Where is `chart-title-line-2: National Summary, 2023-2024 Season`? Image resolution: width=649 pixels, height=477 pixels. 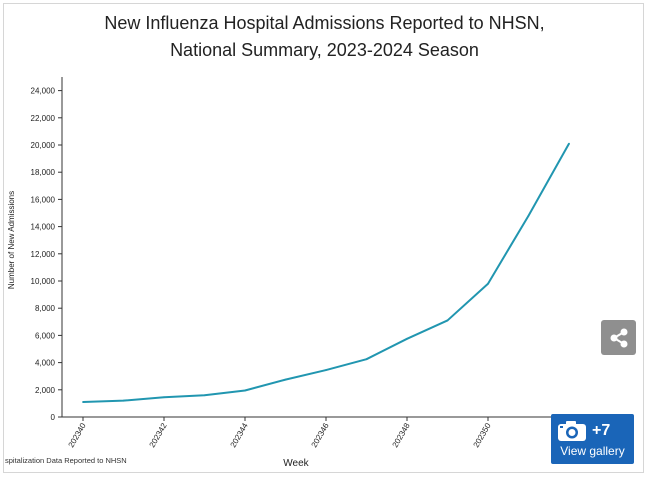
chart-title-line-2: National Summary, 2023-2024 Season is located at coordinates (324, 50).